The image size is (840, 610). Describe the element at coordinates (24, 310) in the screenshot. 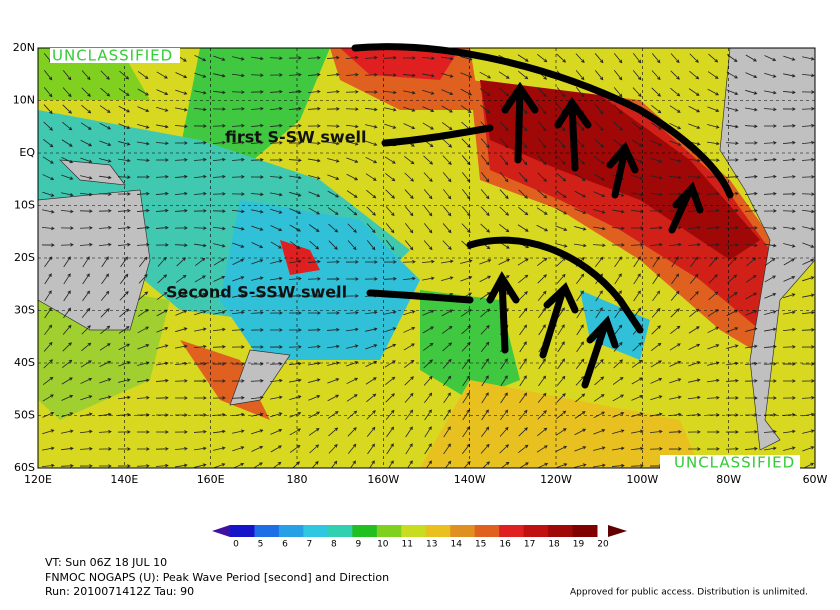

I see `lat-label: 30S` at that location.